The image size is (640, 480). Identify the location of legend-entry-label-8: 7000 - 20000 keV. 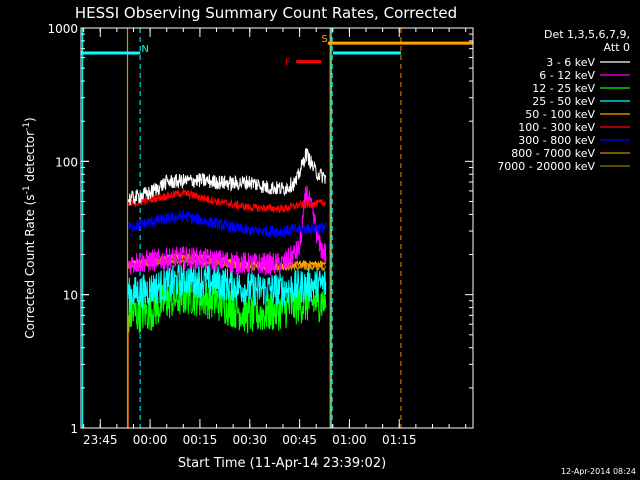
(546, 166).